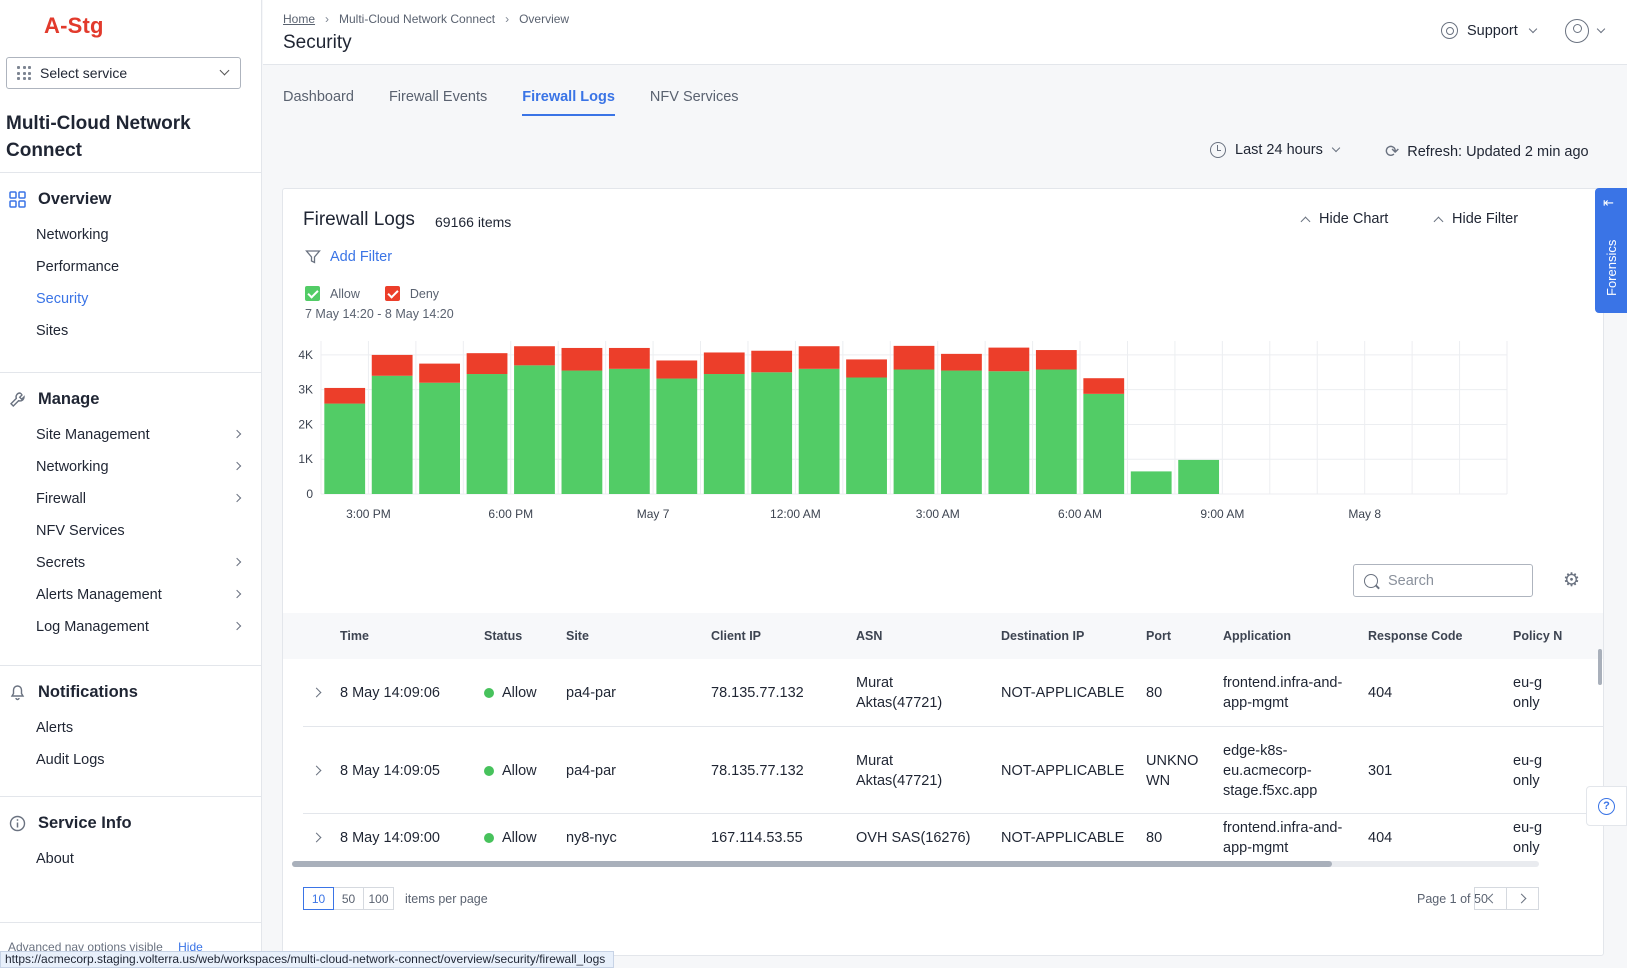 The width and height of the screenshot is (1627, 968). I want to click on advanced-nav-label: Advanced nav options visible, so click(85, 947).